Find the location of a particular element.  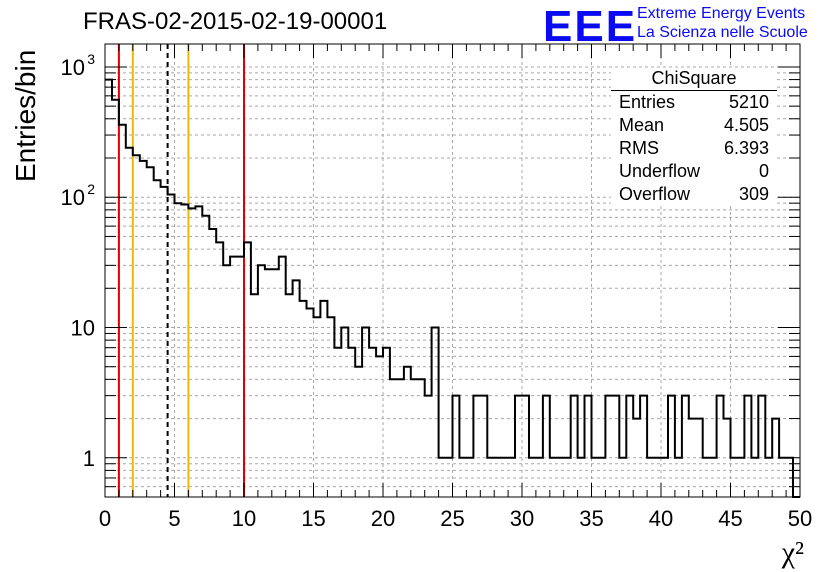

stats-row: Underflow 0 is located at coordinates (694, 171).